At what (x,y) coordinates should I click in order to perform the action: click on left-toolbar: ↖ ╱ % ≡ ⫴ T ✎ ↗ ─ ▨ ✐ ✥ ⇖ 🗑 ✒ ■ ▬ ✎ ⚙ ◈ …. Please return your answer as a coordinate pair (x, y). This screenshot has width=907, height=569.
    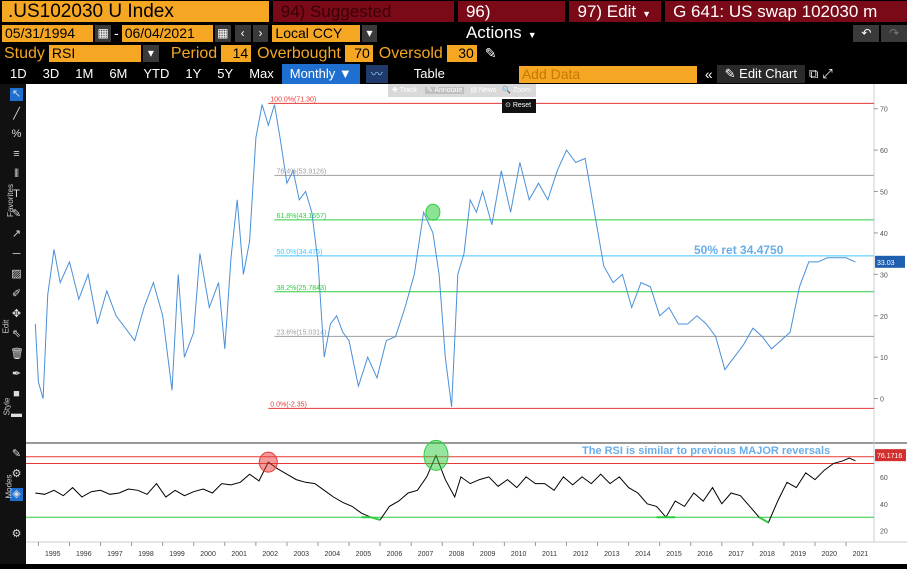
    Looking at the image, I should click on (13, 324).